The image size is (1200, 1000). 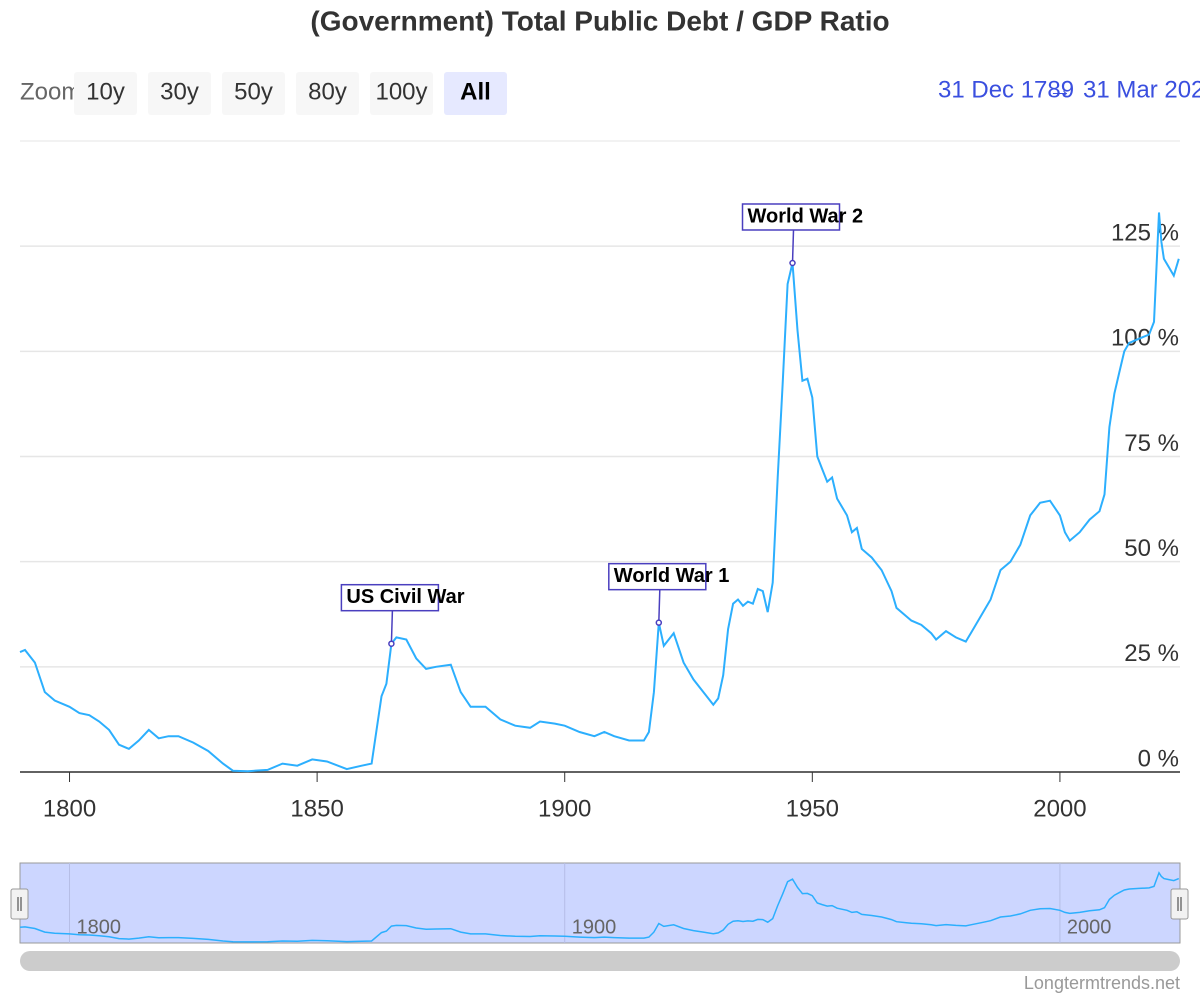 What do you see at coordinates (1151, 548) in the screenshot?
I see `y-tick-label: 50 %` at bounding box center [1151, 548].